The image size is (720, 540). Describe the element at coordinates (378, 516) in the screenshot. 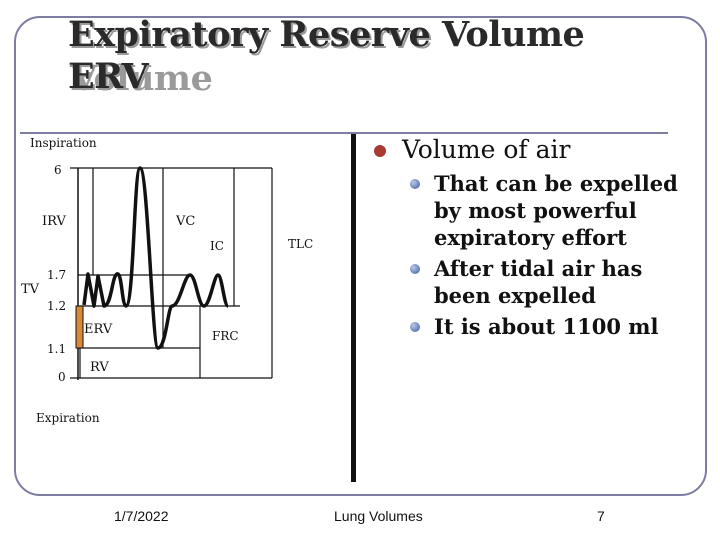

I see `footer-topic: Lung Volumes` at that location.